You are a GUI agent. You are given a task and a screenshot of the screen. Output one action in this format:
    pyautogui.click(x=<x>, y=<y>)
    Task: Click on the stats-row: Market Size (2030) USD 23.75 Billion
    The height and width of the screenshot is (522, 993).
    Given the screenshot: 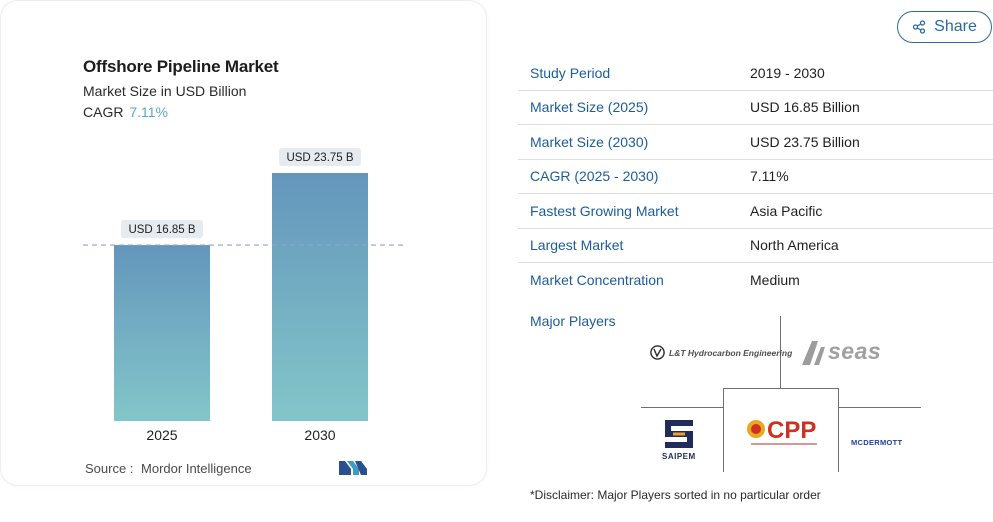 What is the action you would take?
    pyautogui.click(x=755, y=142)
    